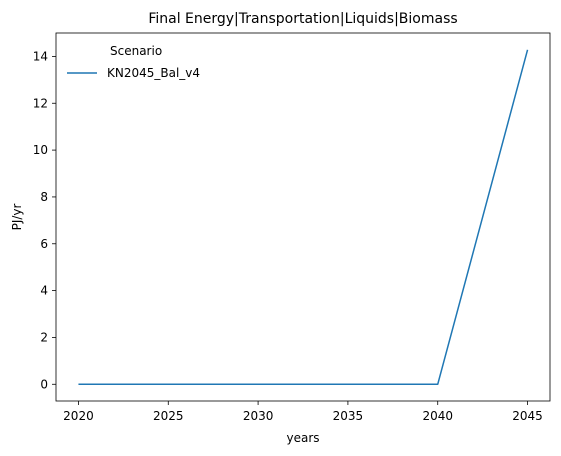 The width and height of the screenshot is (561, 456). Describe the element at coordinates (17, 217) in the screenshot. I see `y-axis-label: PJ/yr` at that location.